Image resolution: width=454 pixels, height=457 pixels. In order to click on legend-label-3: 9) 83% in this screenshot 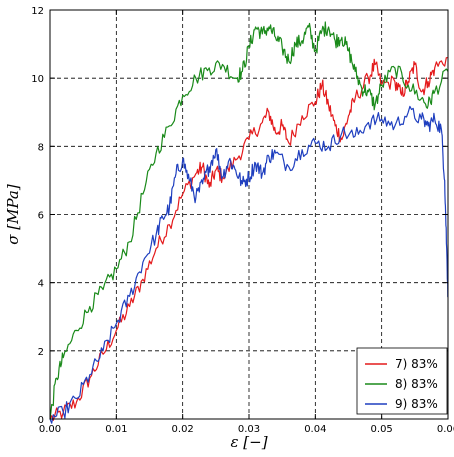, I will do `click(416, 404)`.